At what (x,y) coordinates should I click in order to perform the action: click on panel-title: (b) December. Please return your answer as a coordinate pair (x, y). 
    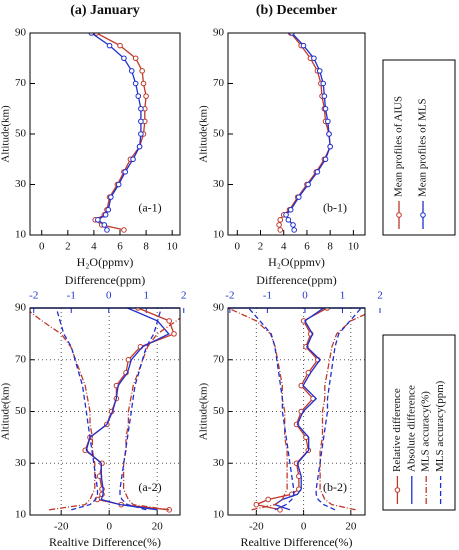
    Looking at the image, I should click on (296, 10).